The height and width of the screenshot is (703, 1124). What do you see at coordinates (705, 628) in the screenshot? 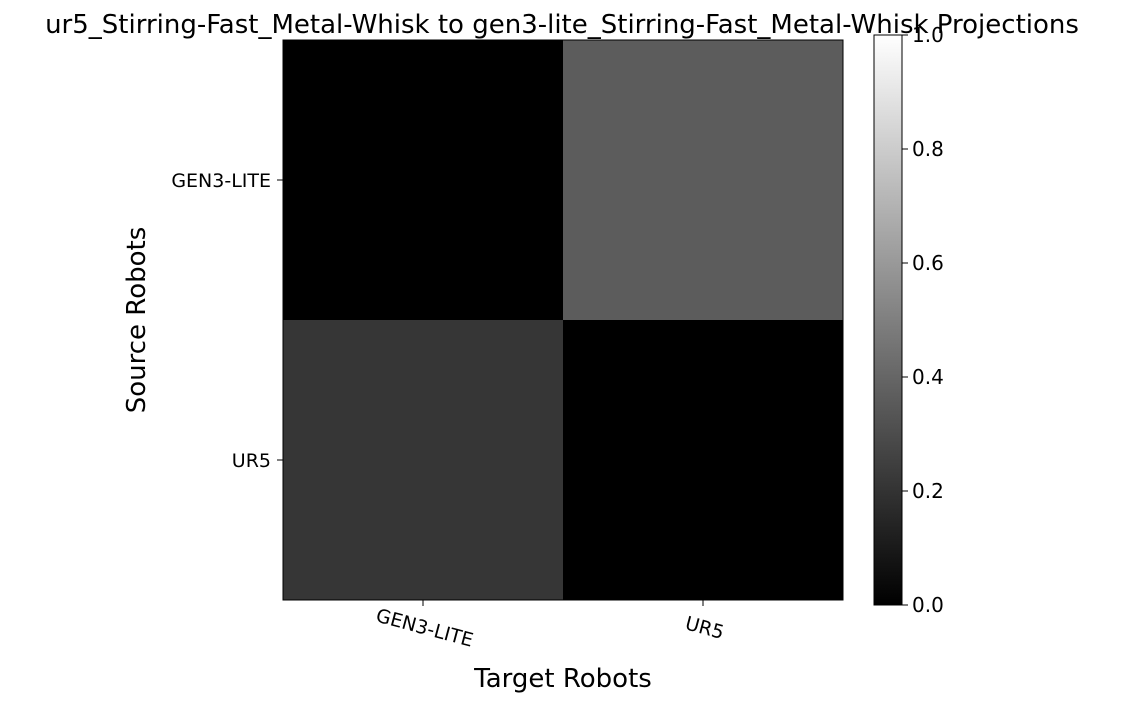
I see `x-tick-label: UR5` at bounding box center [705, 628].